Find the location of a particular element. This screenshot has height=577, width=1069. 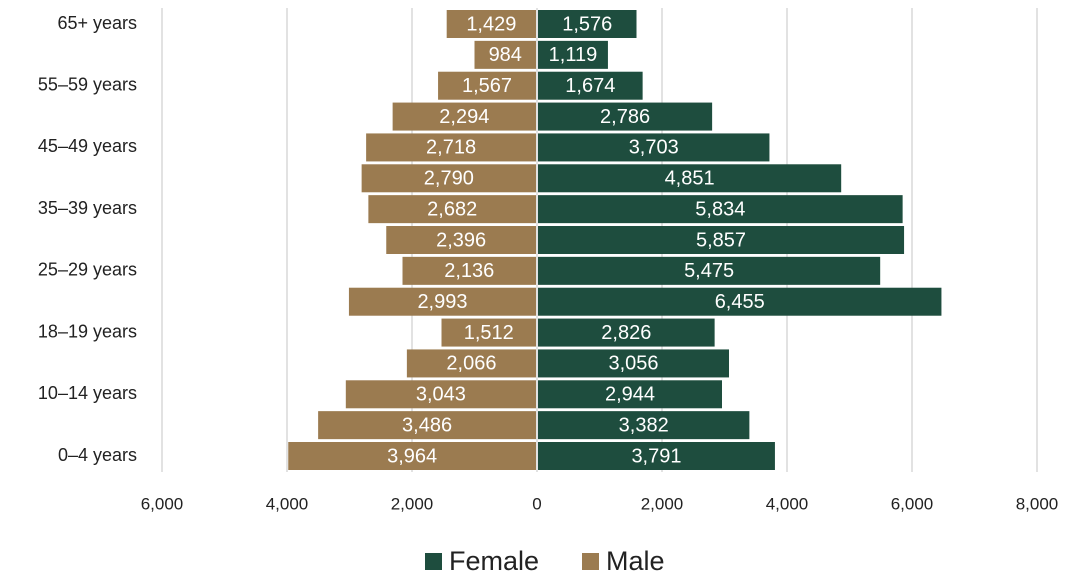

value-label: 4,851 is located at coordinates (690, 179).